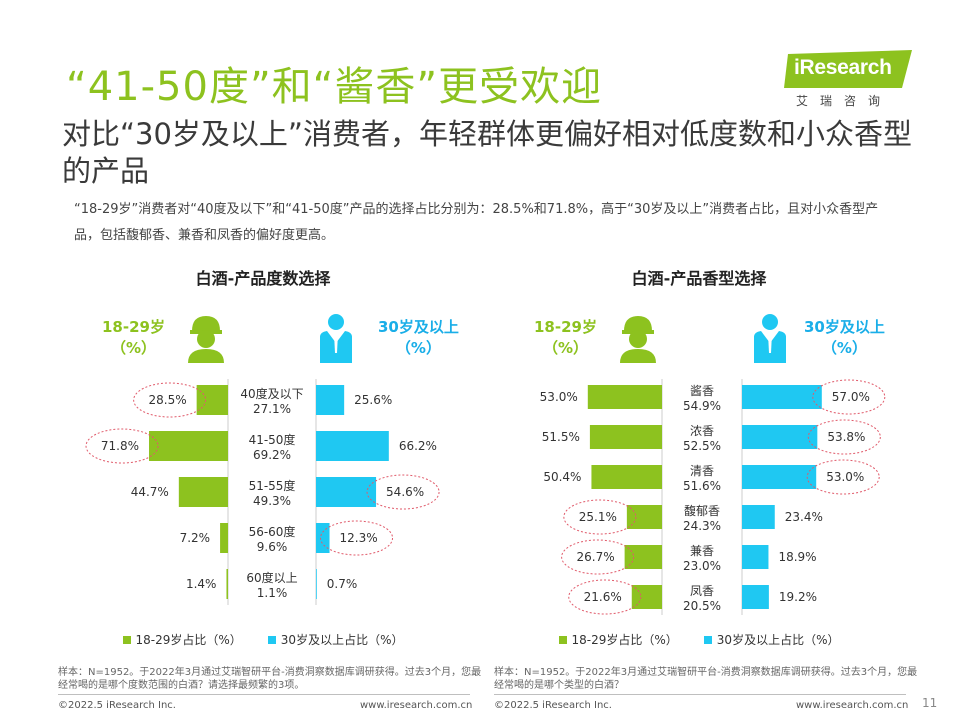 The width and height of the screenshot is (960, 720). I want to click on footer-divider-left, so click(264, 694).